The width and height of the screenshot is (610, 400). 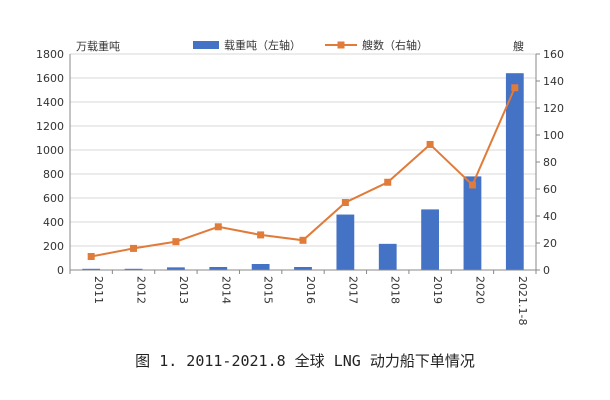 I want to click on left-tick-label: 800, so click(x=53, y=174).